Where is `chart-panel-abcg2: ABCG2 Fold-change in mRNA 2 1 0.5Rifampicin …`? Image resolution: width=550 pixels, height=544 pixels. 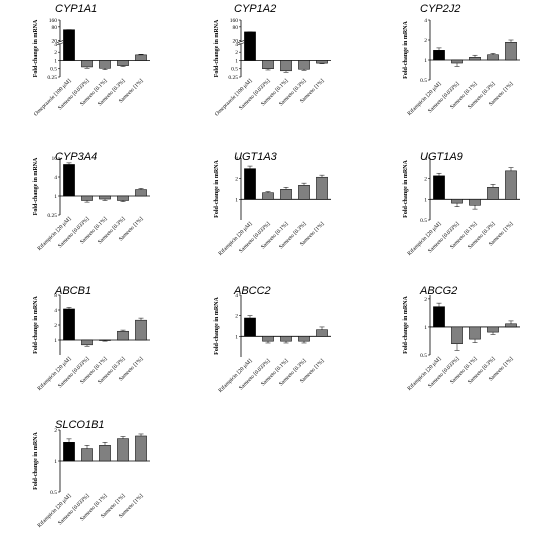 chart-panel-abcg2: ABCG2 Fold-change in mRNA 2 1 0.5Rifampicin … is located at coordinates (461, 338).